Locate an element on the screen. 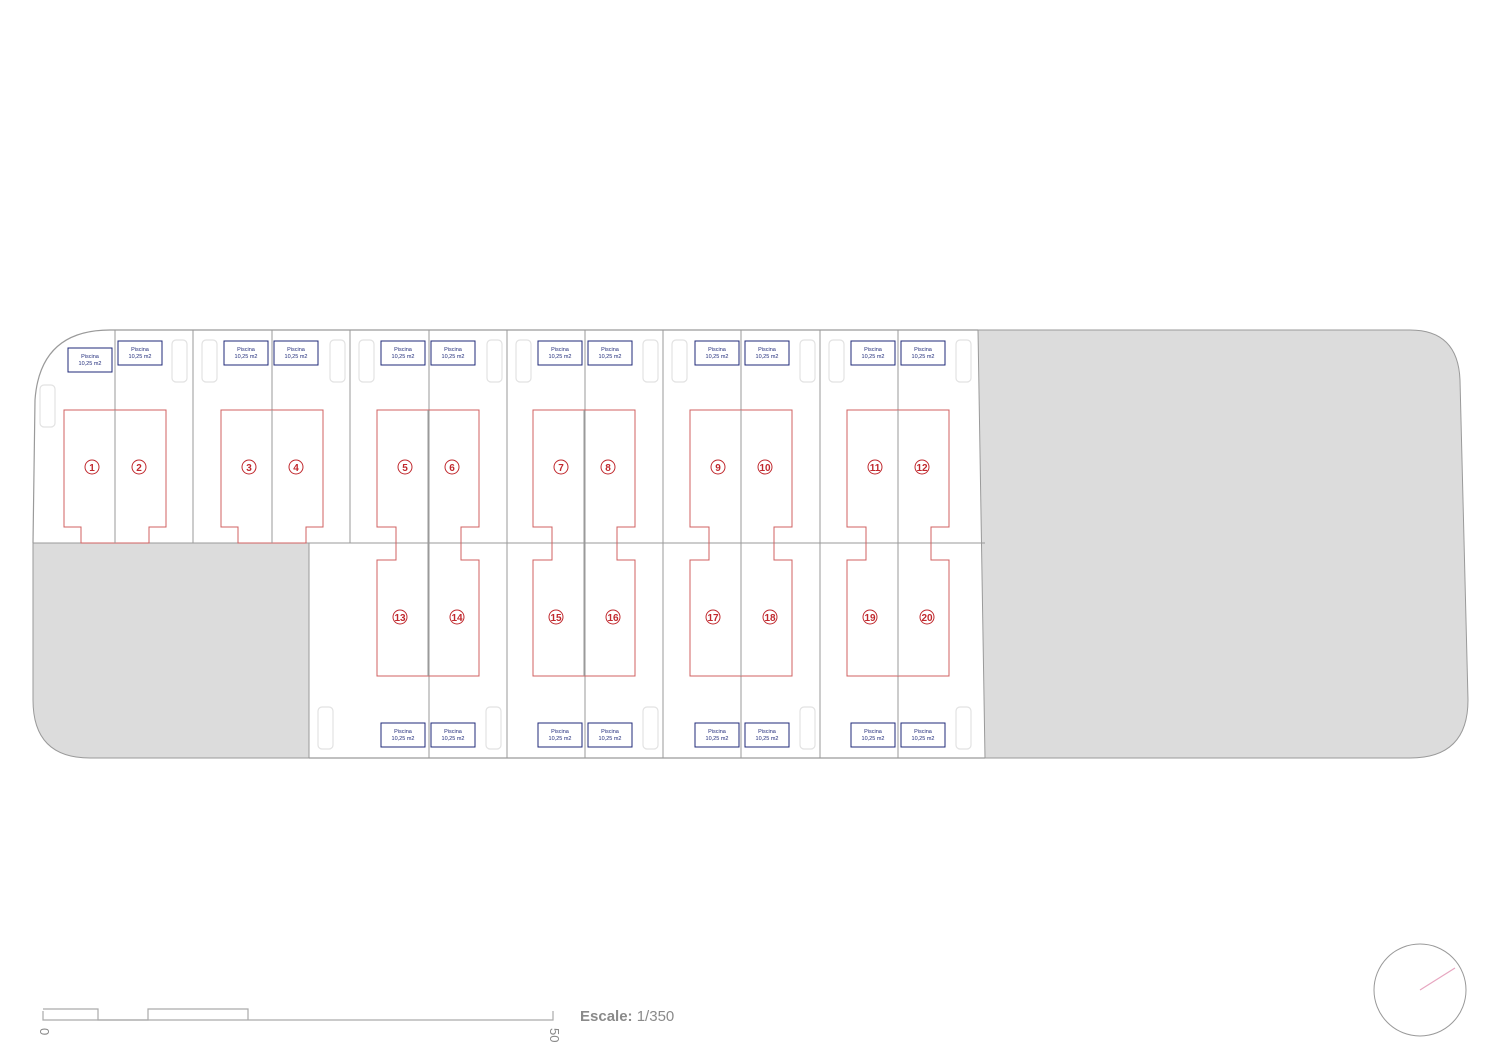  scale-bar-segments is located at coordinates (146, 1014).